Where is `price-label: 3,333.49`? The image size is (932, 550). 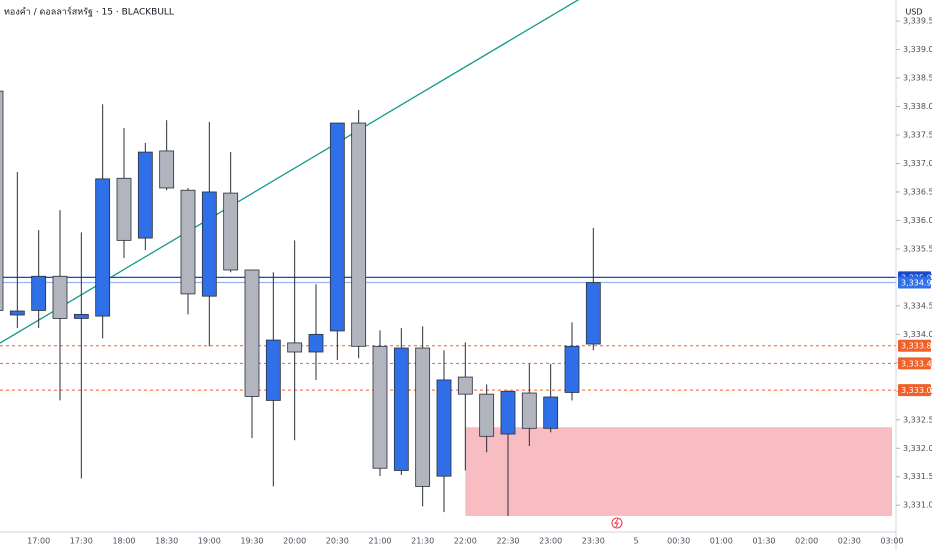
price-label: 3,333.49 is located at coordinates (916, 363).